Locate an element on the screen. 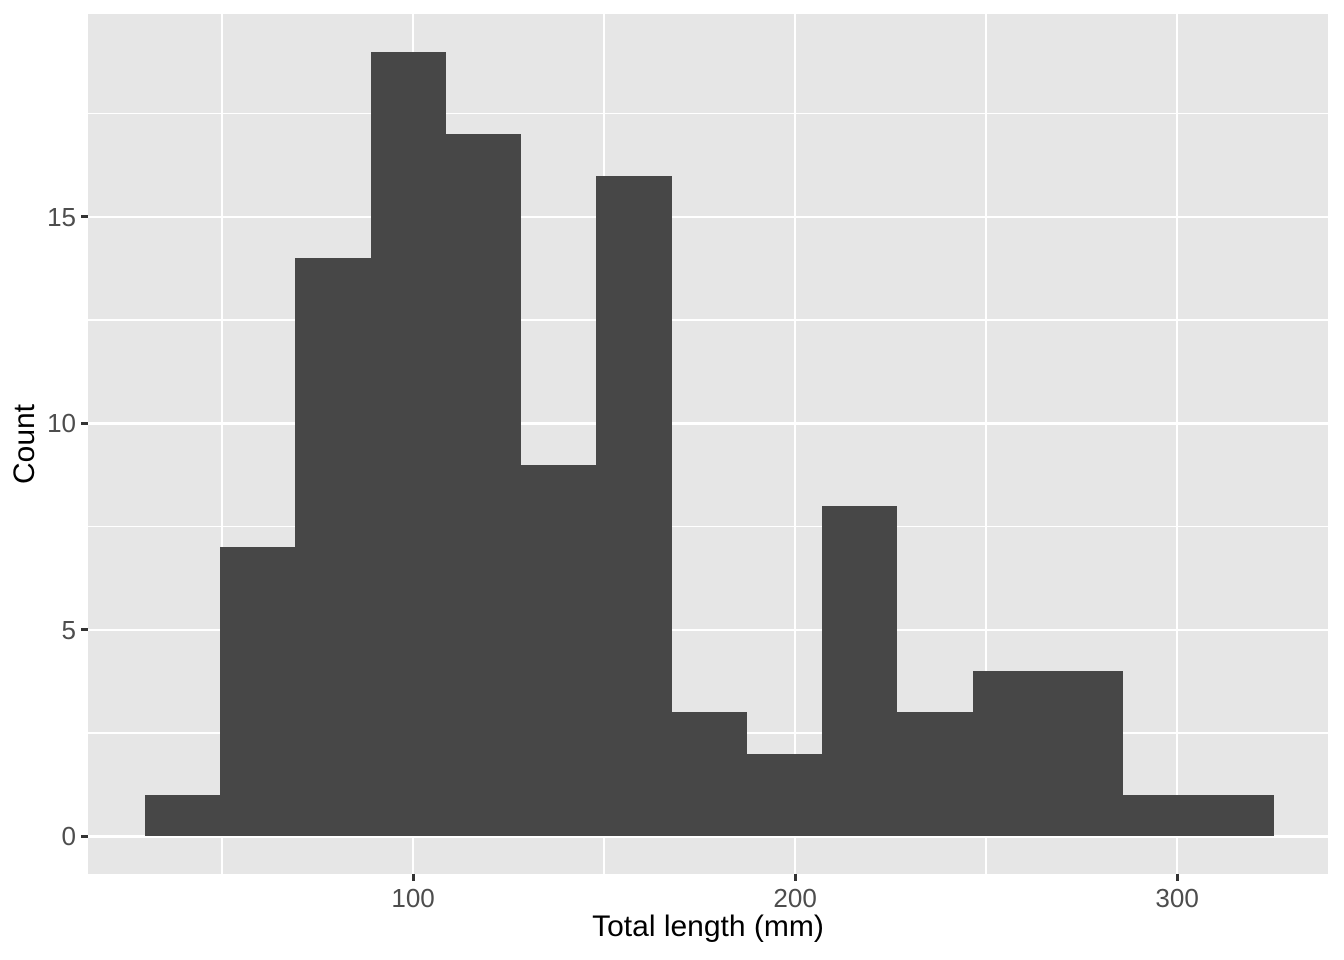 This screenshot has width=1344, height=960. y-tick-label: 5 is located at coordinates (68, 629).